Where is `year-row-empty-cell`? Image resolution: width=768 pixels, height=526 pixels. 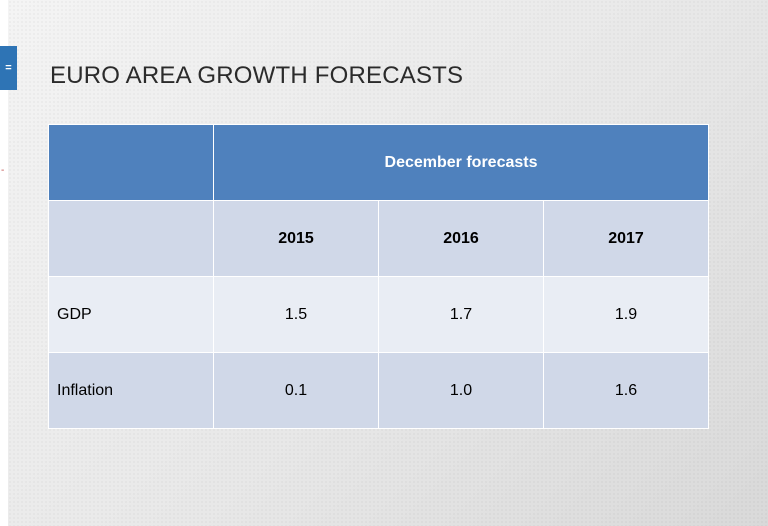 year-row-empty-cell is located at coordinates (131, 238).